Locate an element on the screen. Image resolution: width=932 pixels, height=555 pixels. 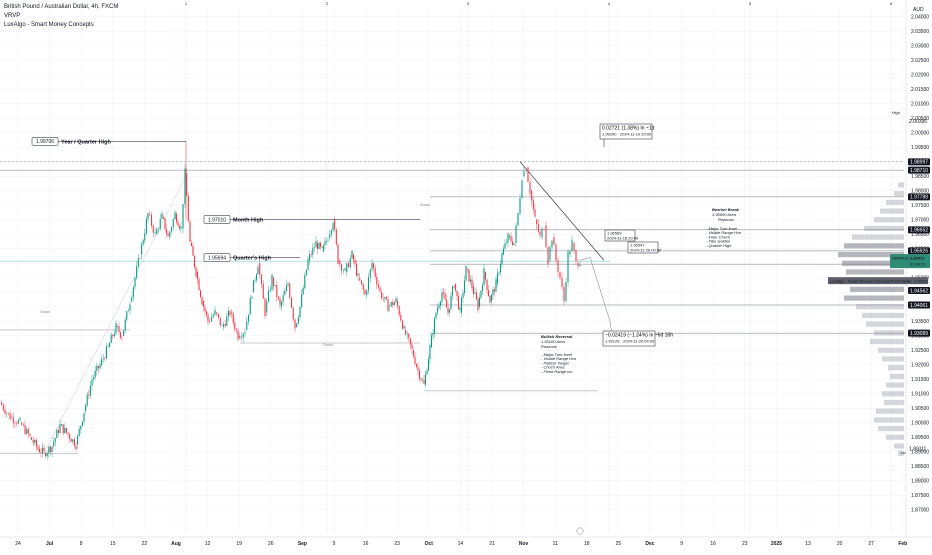
x-tick-label: 11 is located at coordinates (555, 544).